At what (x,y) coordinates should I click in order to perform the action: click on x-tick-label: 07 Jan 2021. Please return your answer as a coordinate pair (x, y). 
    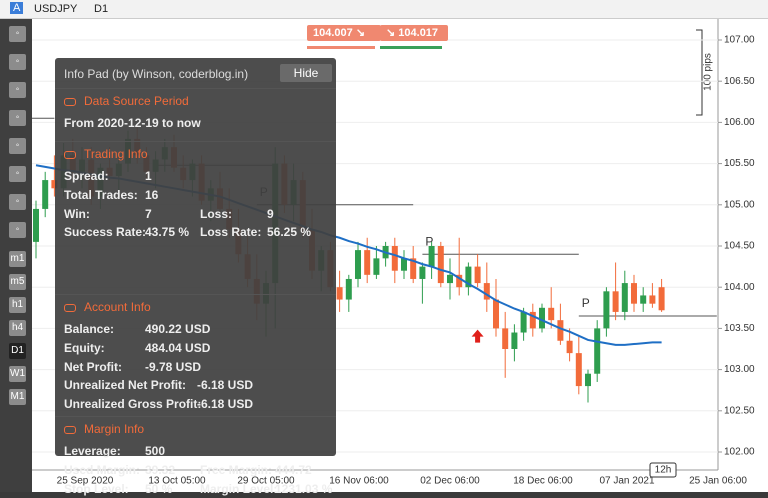
    Looking at the image, I should click on (626, 481).